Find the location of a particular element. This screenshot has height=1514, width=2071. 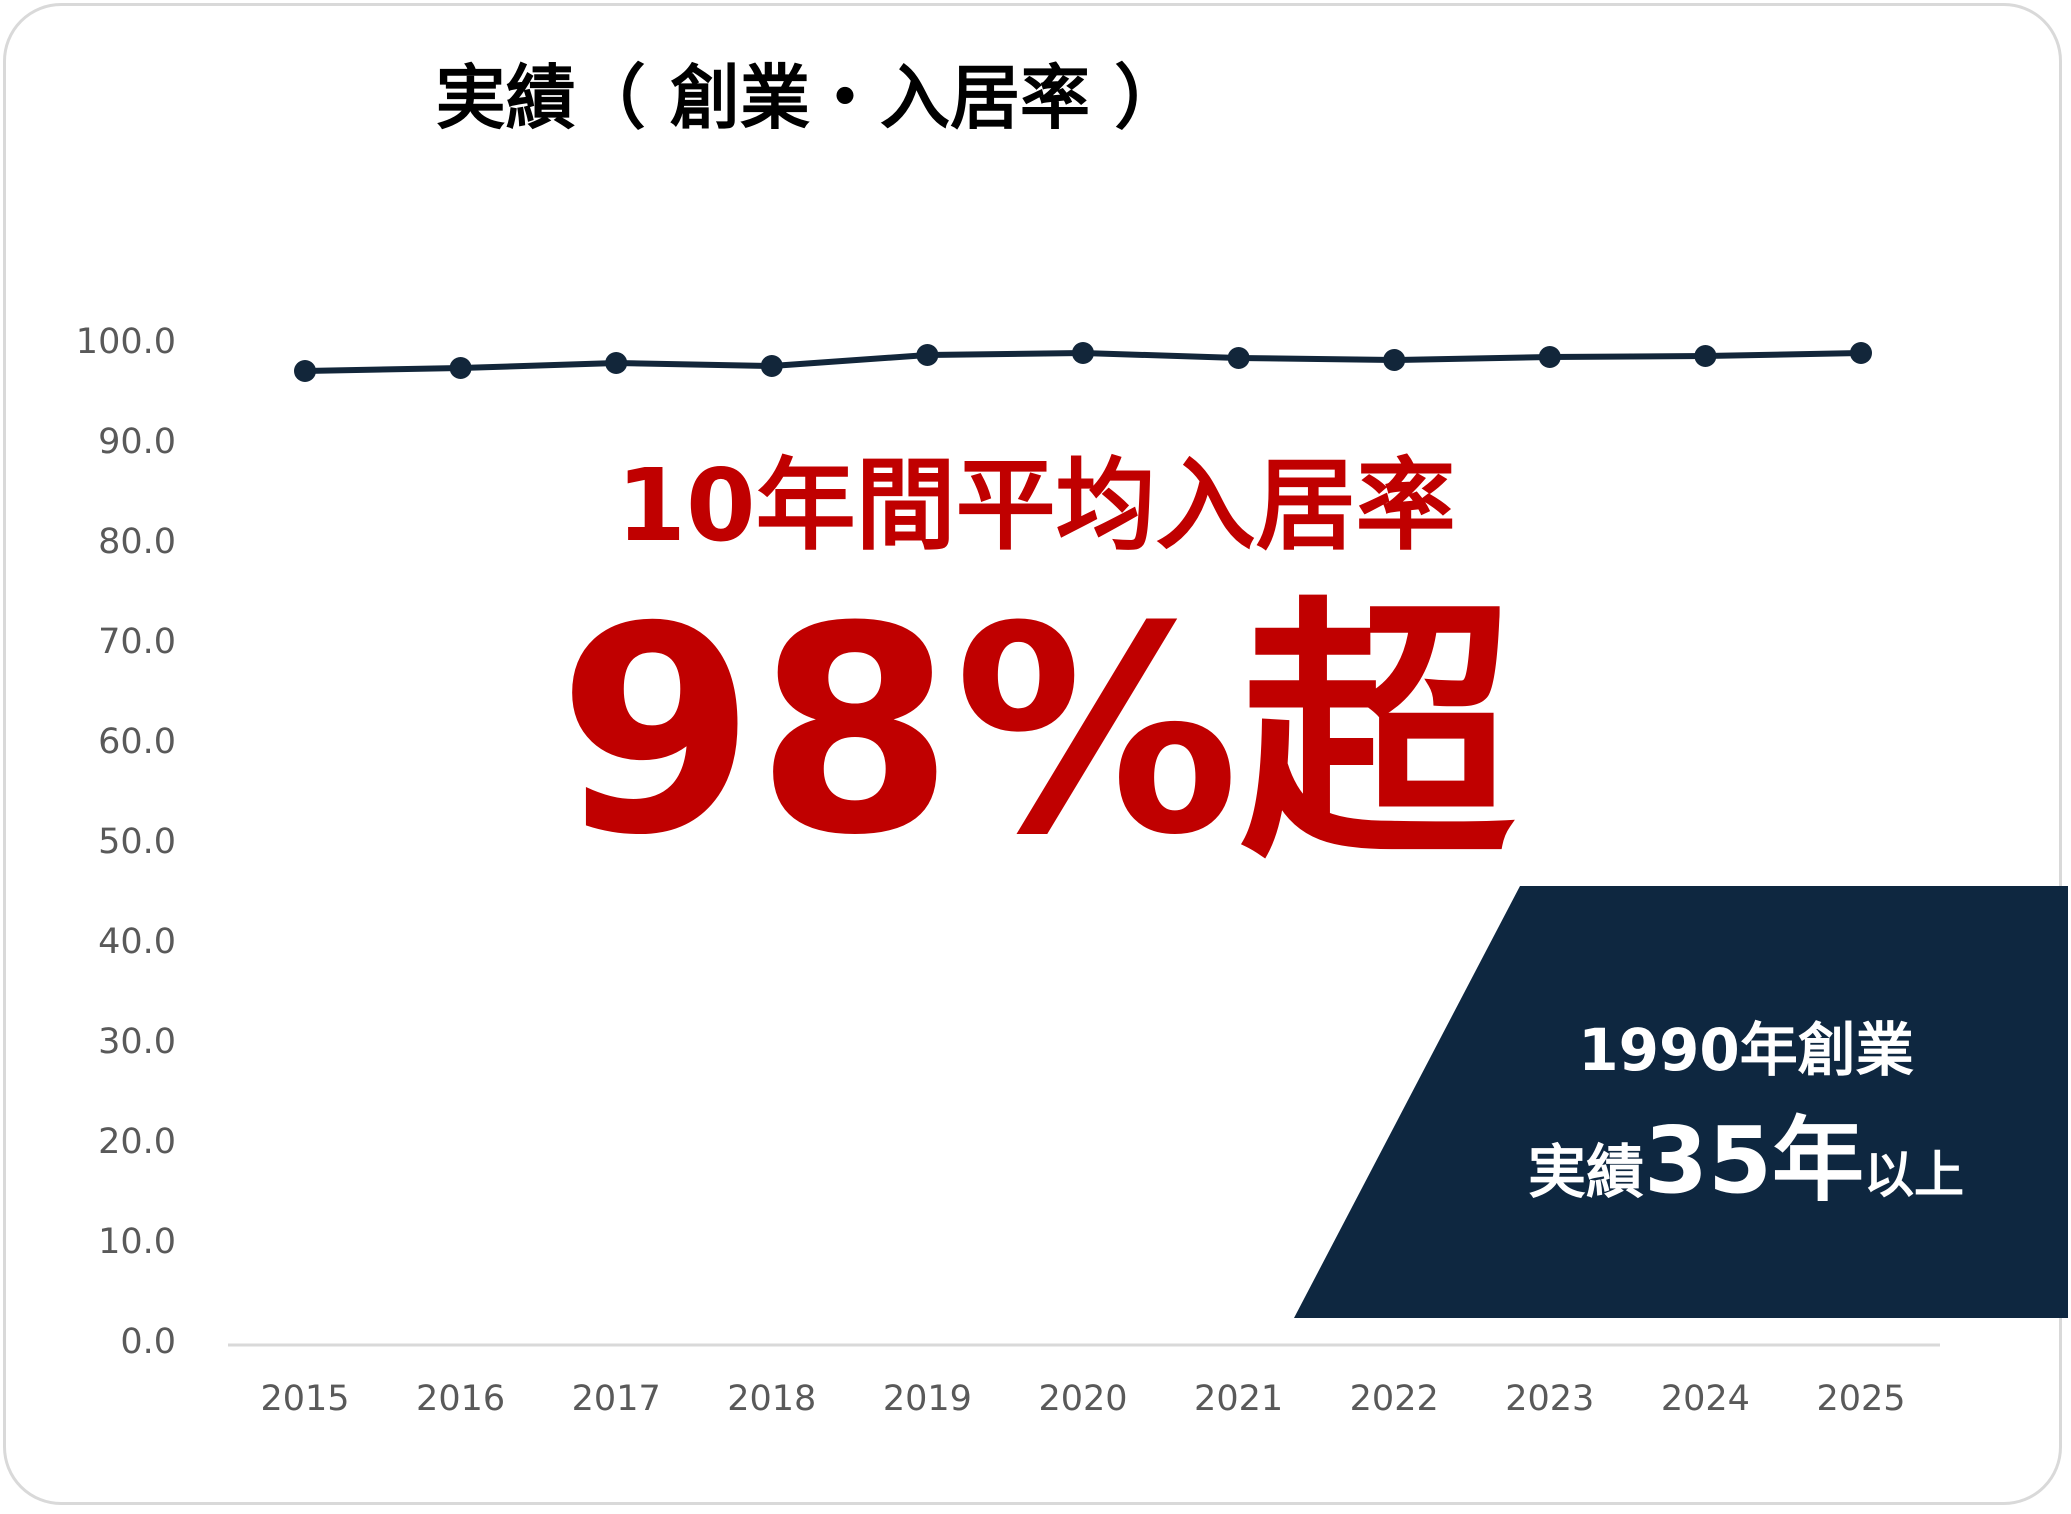

y-tick-label: 60.0 is located at coordinates (137, 742).